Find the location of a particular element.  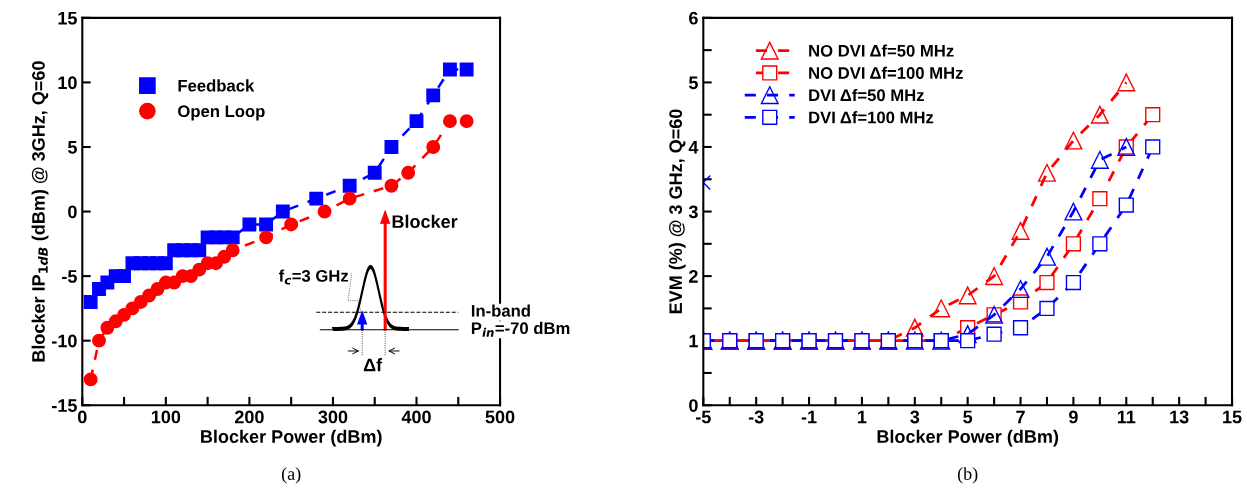

annotation: In-band is located at coordinates (500, 310).